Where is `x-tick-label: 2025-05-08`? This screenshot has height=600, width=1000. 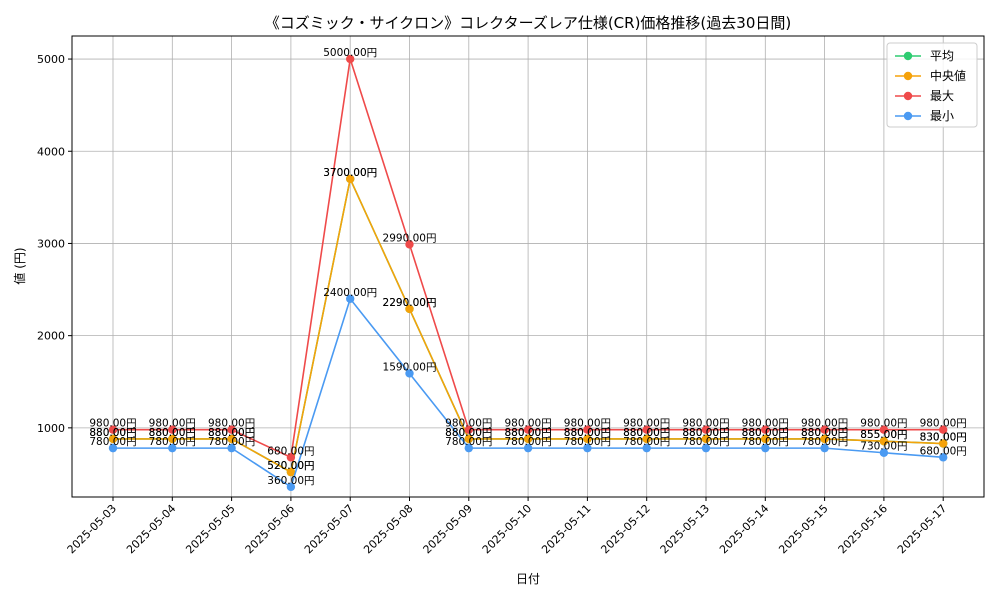
x-tick-label: 2025-05-08 is located at coordinates (388, 529).